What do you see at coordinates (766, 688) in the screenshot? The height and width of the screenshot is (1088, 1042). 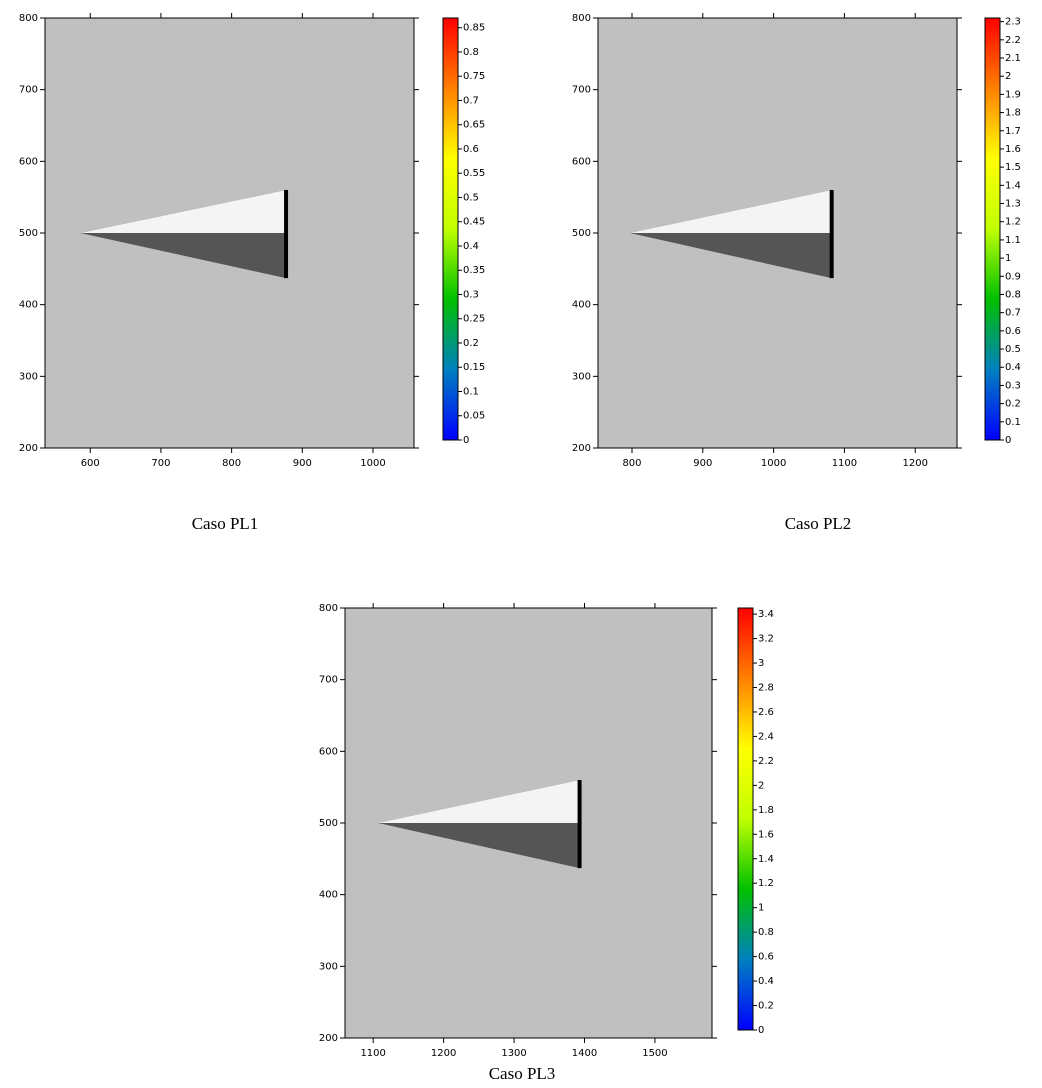 I see `colorbar-tick-label: 2.8` at bounding box center [766, 688].